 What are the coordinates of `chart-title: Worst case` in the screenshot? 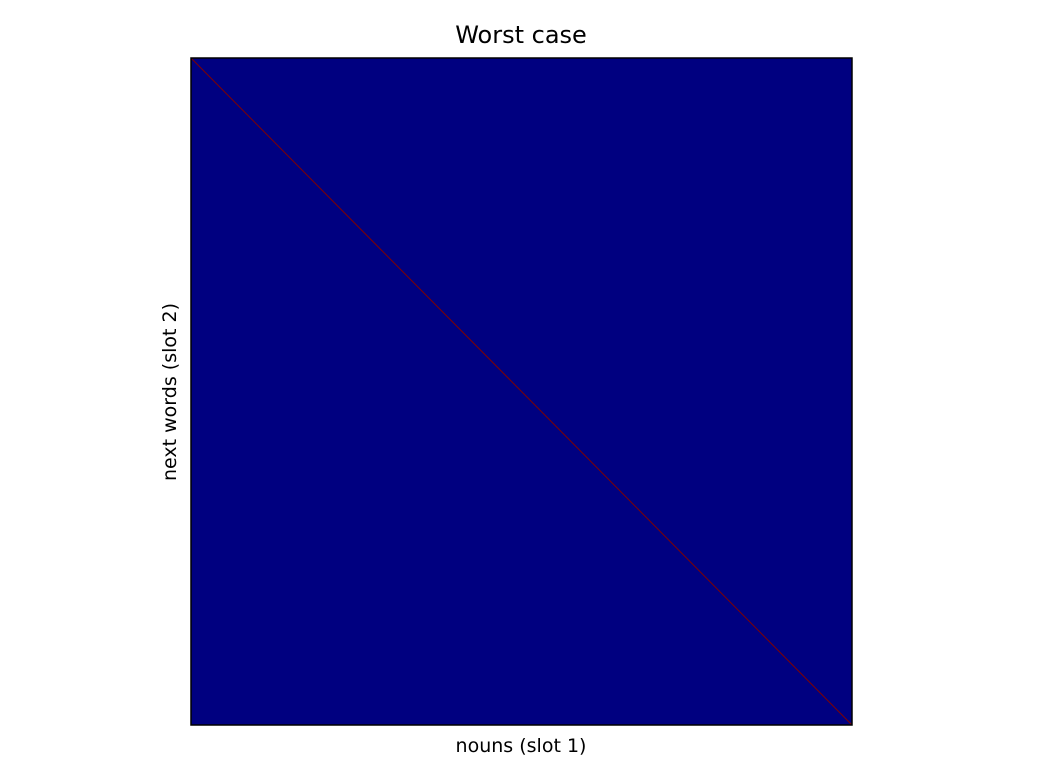 It's located at (521, 35).